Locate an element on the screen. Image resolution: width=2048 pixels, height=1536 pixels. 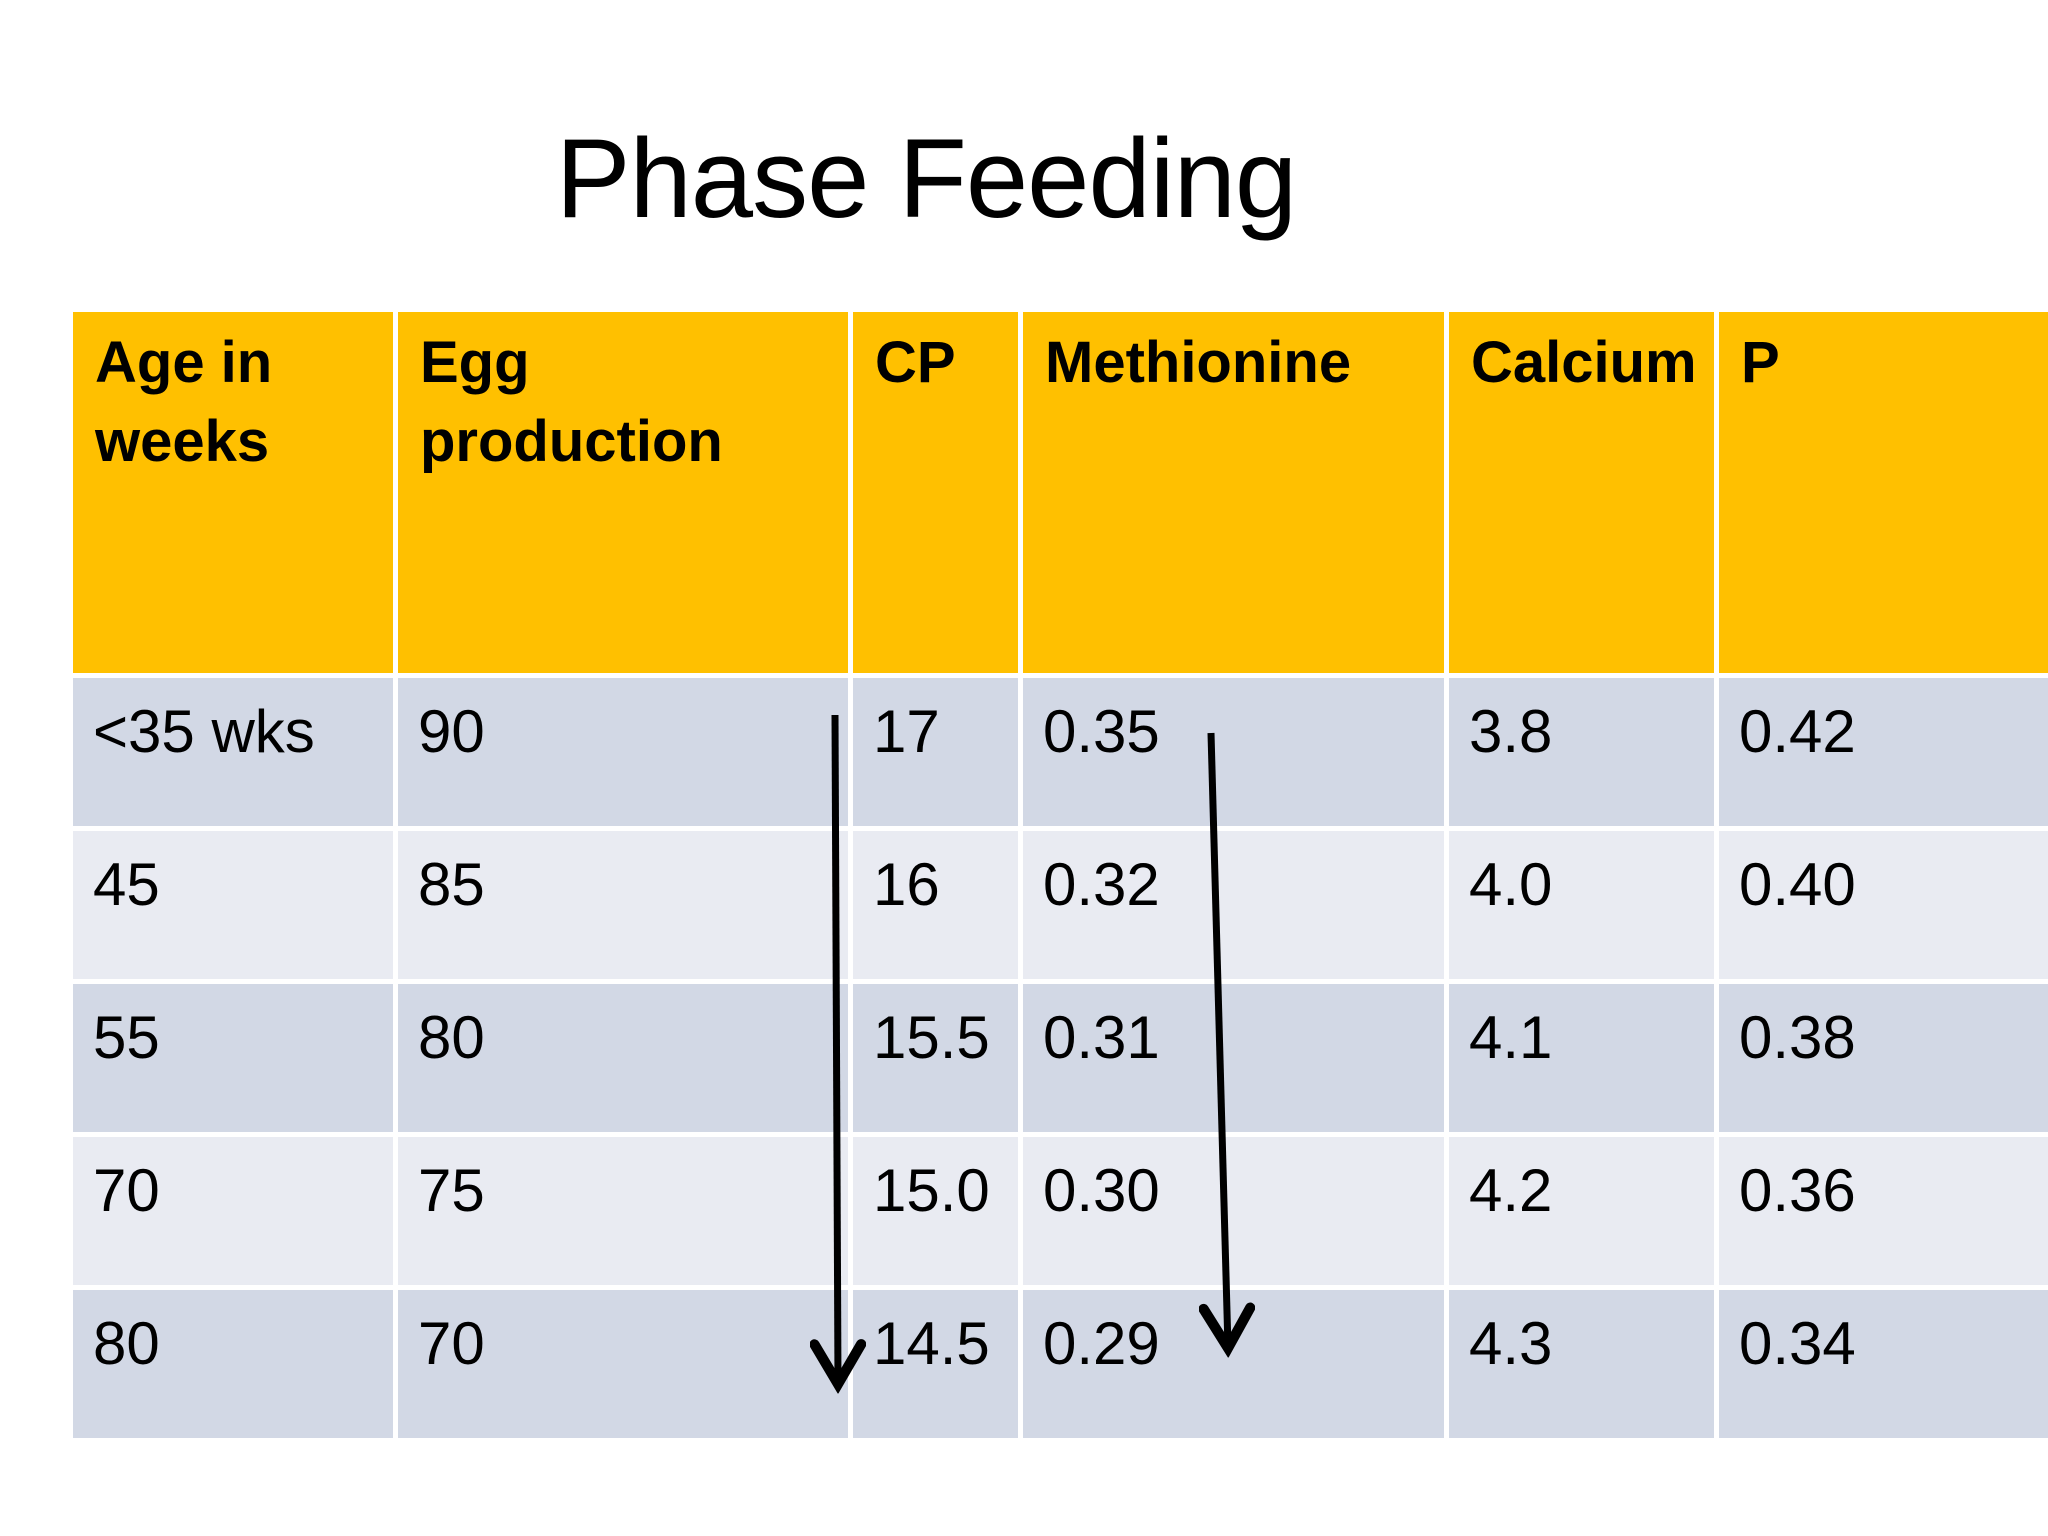
col-header-cp: CP is located at coordinates (935, 492).